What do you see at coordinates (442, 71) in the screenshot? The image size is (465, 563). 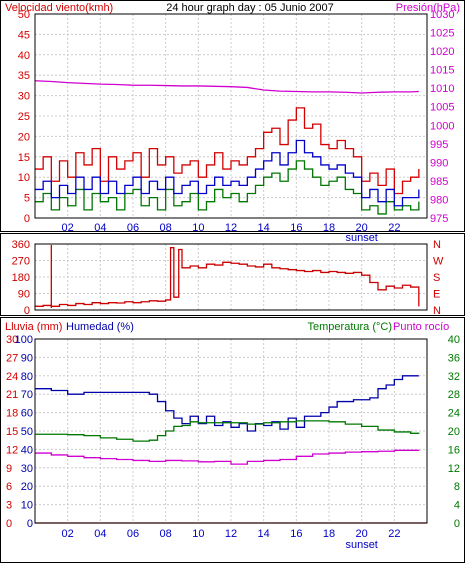 I see `pressure-tick-label: 1015` at bounding box center [442, 71].